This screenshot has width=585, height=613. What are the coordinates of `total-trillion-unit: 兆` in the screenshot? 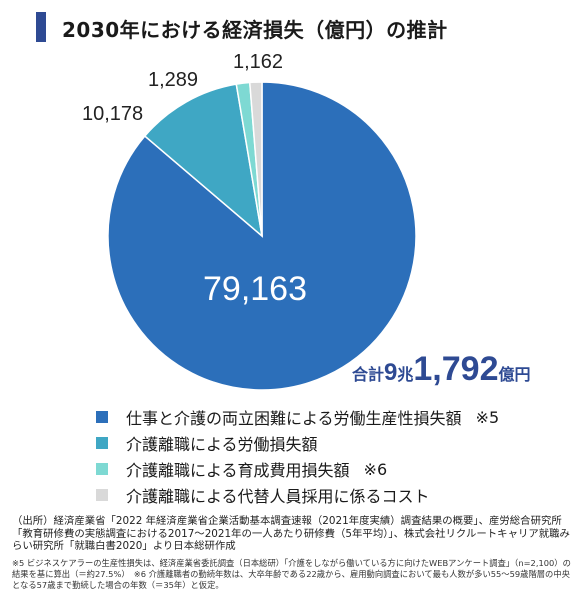 It's located at (405, 375).